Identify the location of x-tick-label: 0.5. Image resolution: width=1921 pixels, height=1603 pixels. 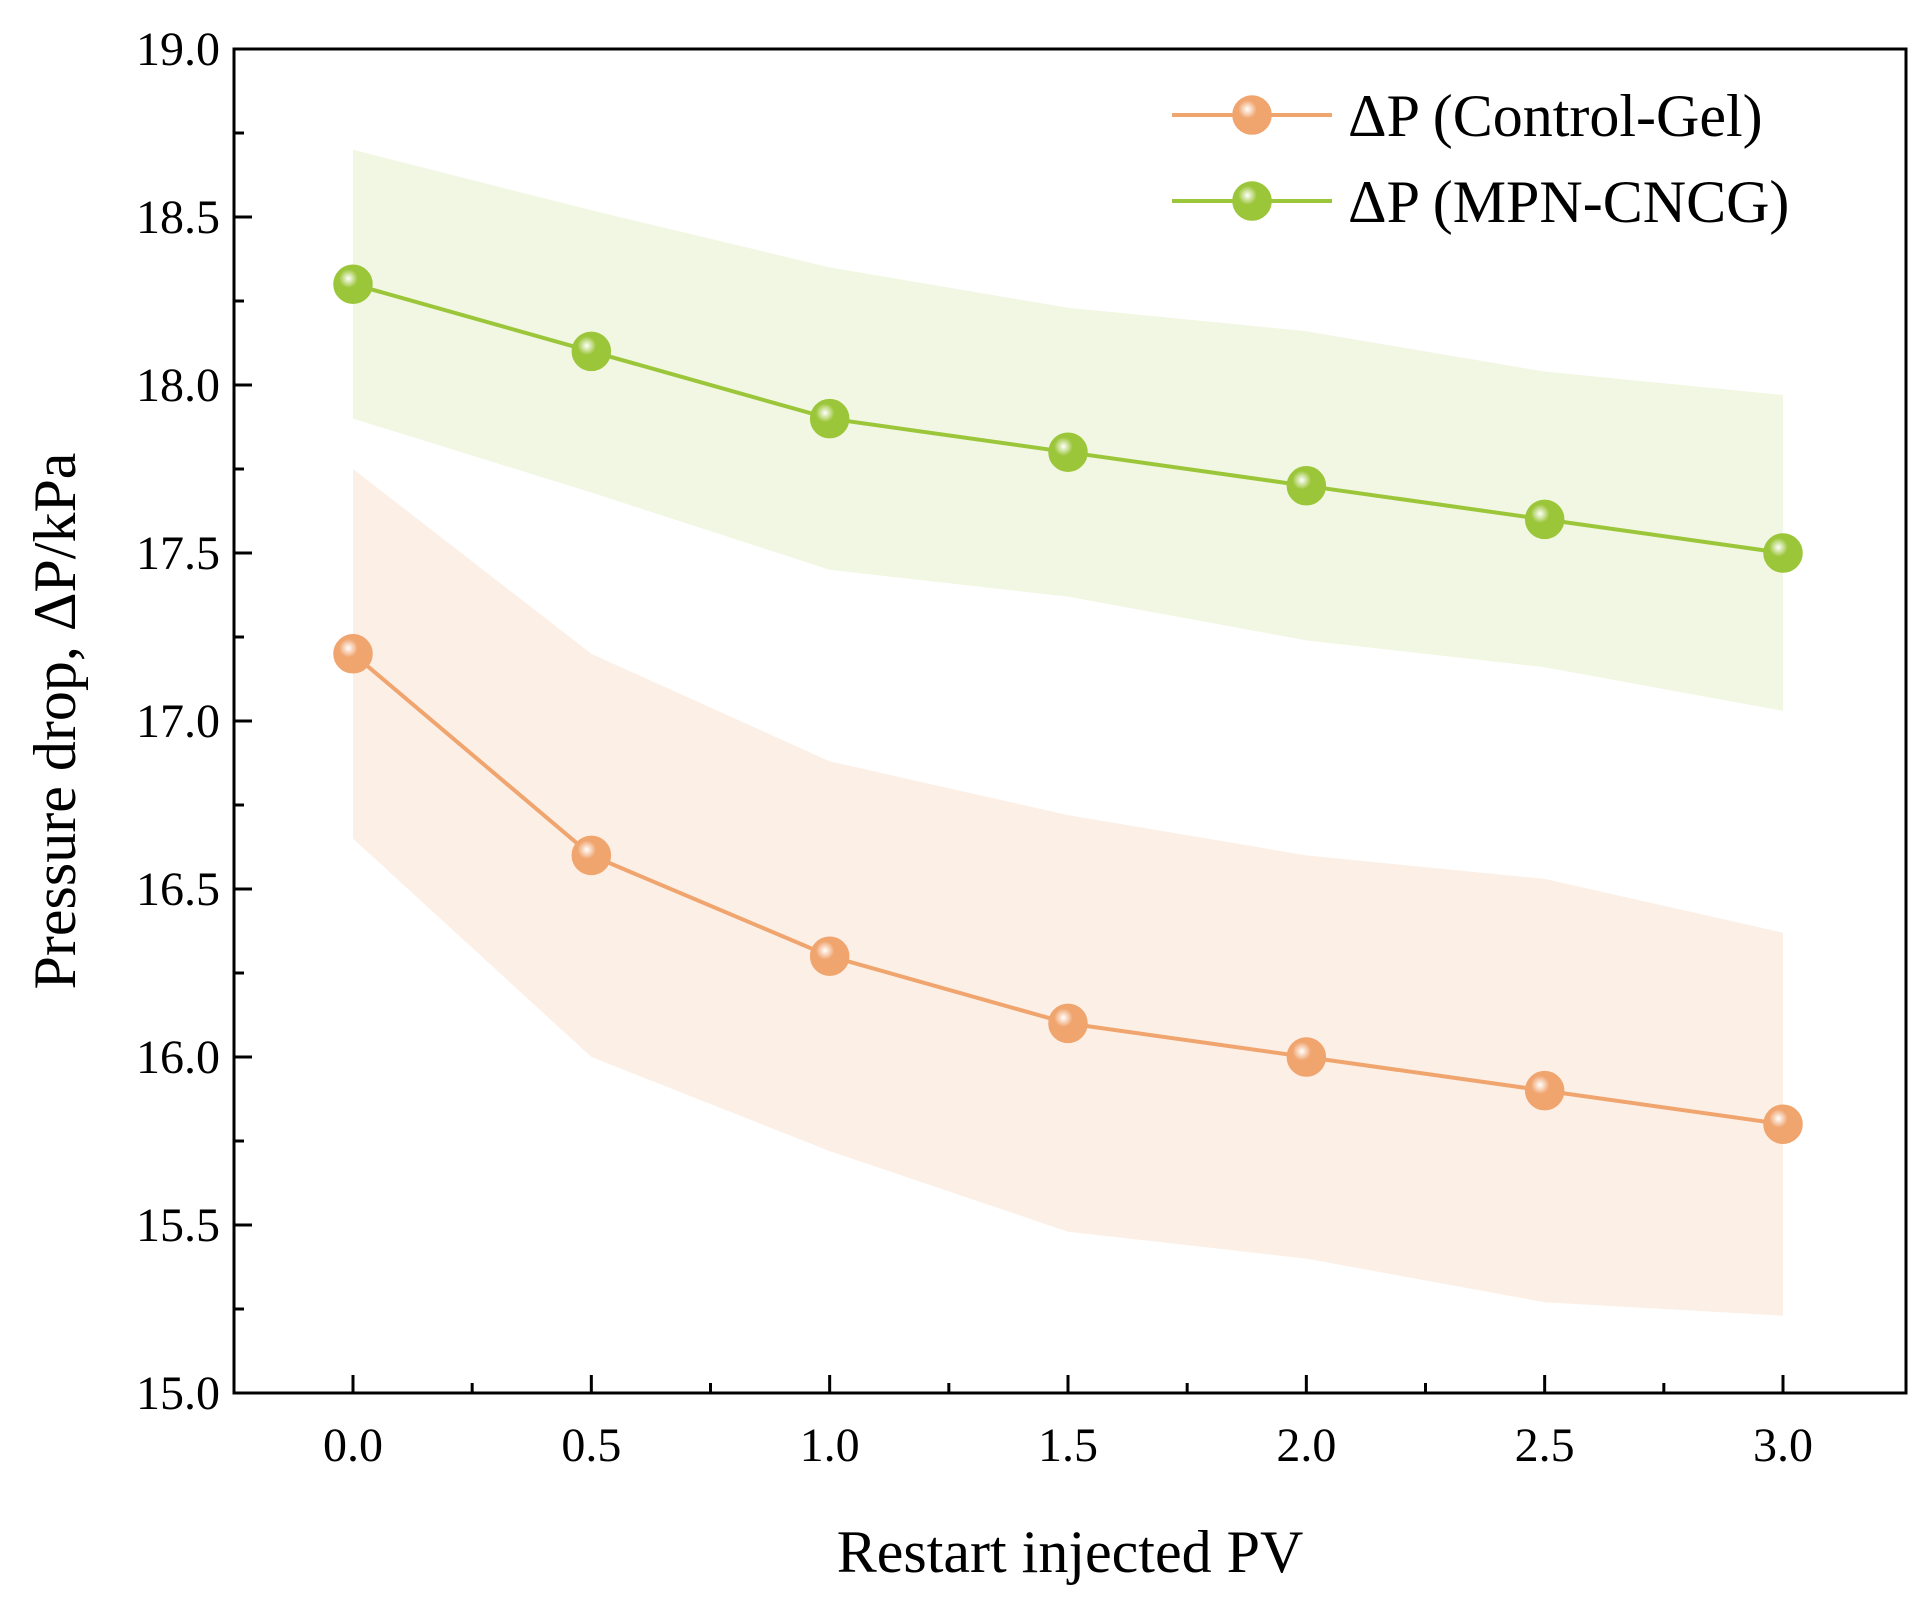
(591, 1445).